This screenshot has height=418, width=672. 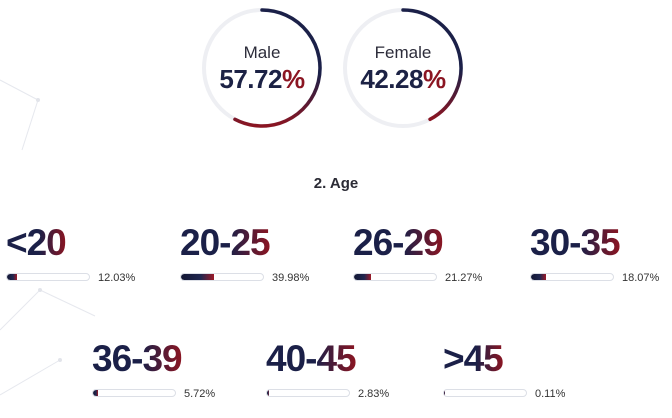 I want to click on female-label: Female, so click(x=403, y=52).